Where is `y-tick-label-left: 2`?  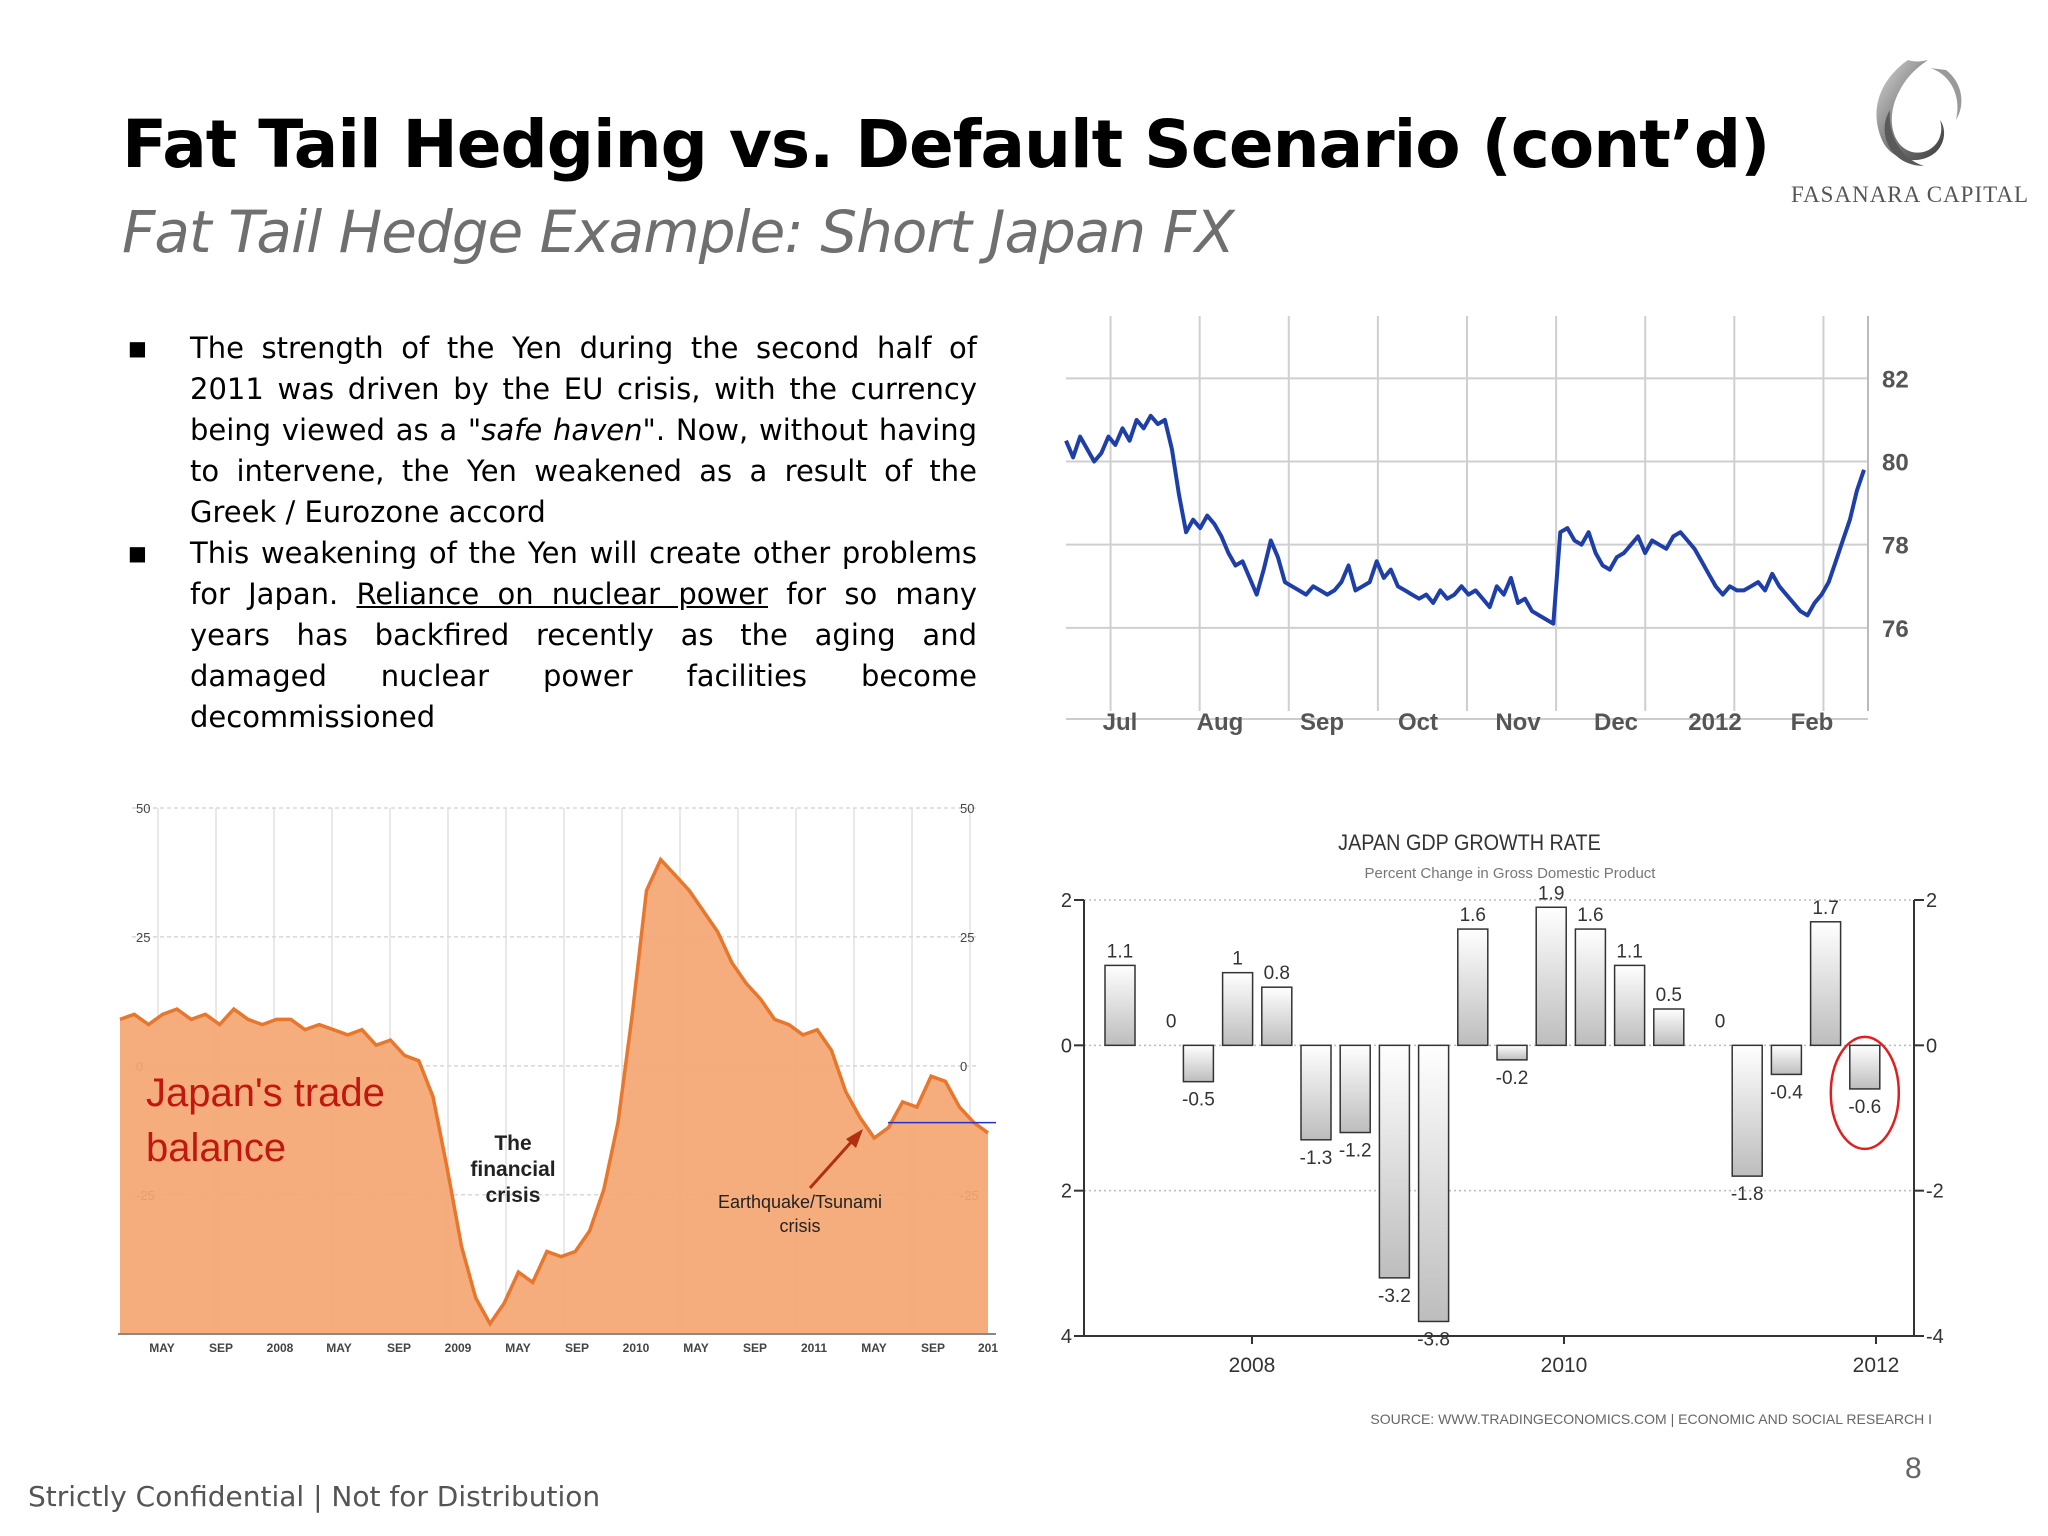
y-tick-label-left: 2 is located at coordinates (1066, 901).